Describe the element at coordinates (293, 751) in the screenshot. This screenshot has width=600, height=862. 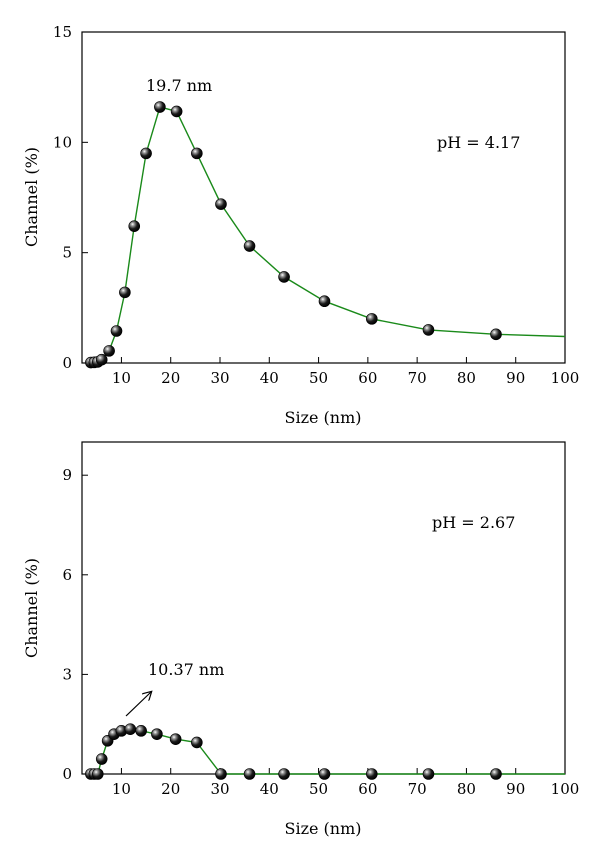
I see `data-points` at that location.